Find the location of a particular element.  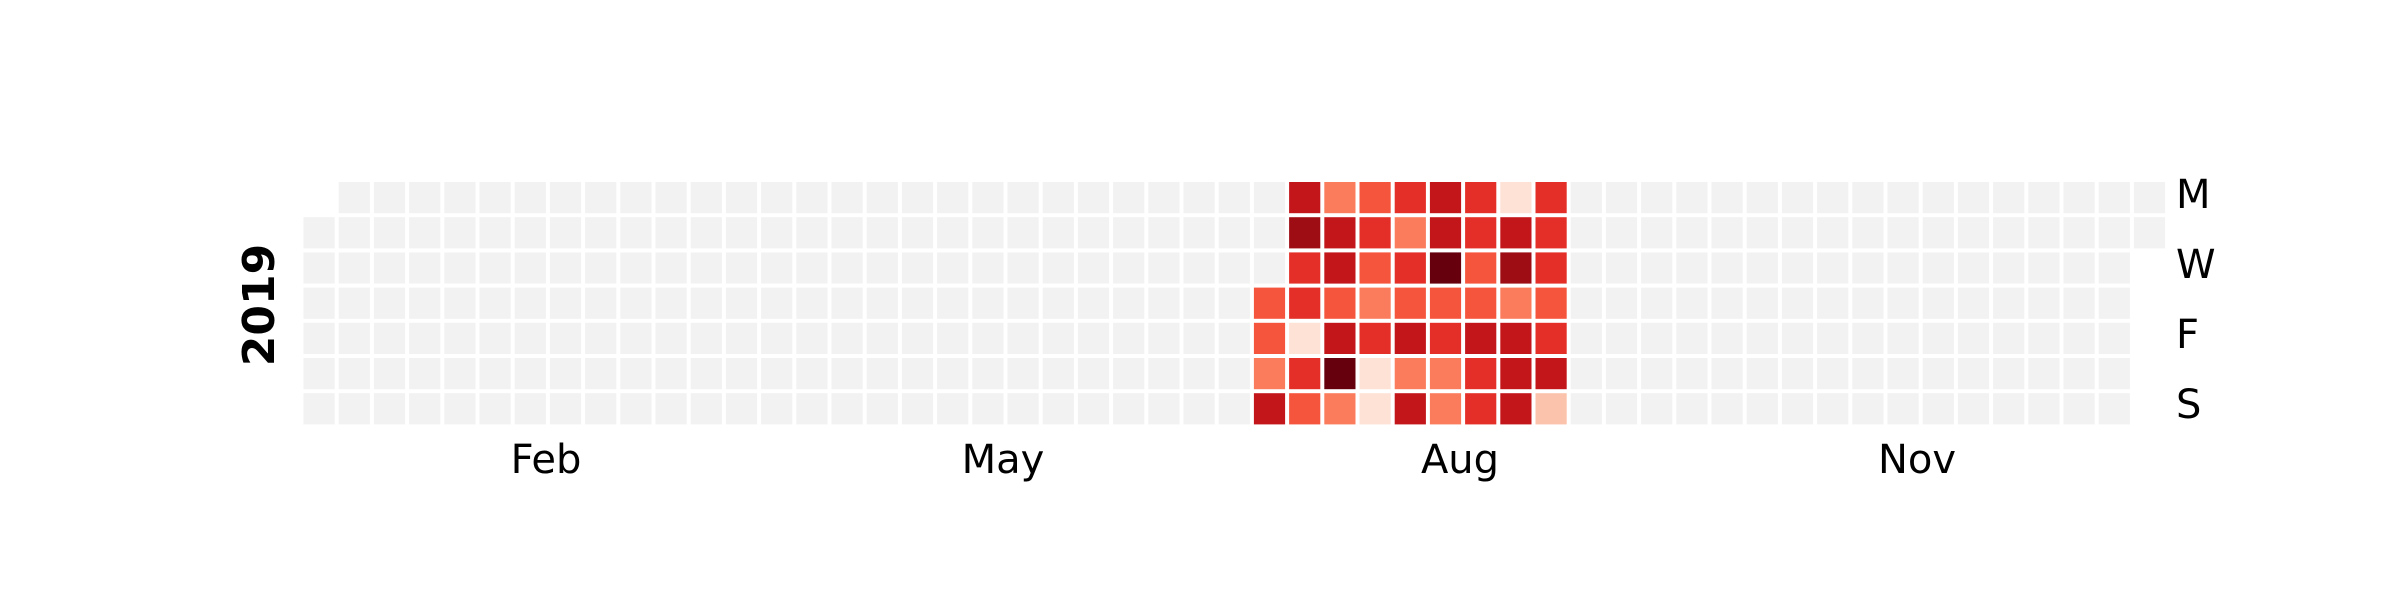

y-tick-label: S is located at coordinates (2188, 405).